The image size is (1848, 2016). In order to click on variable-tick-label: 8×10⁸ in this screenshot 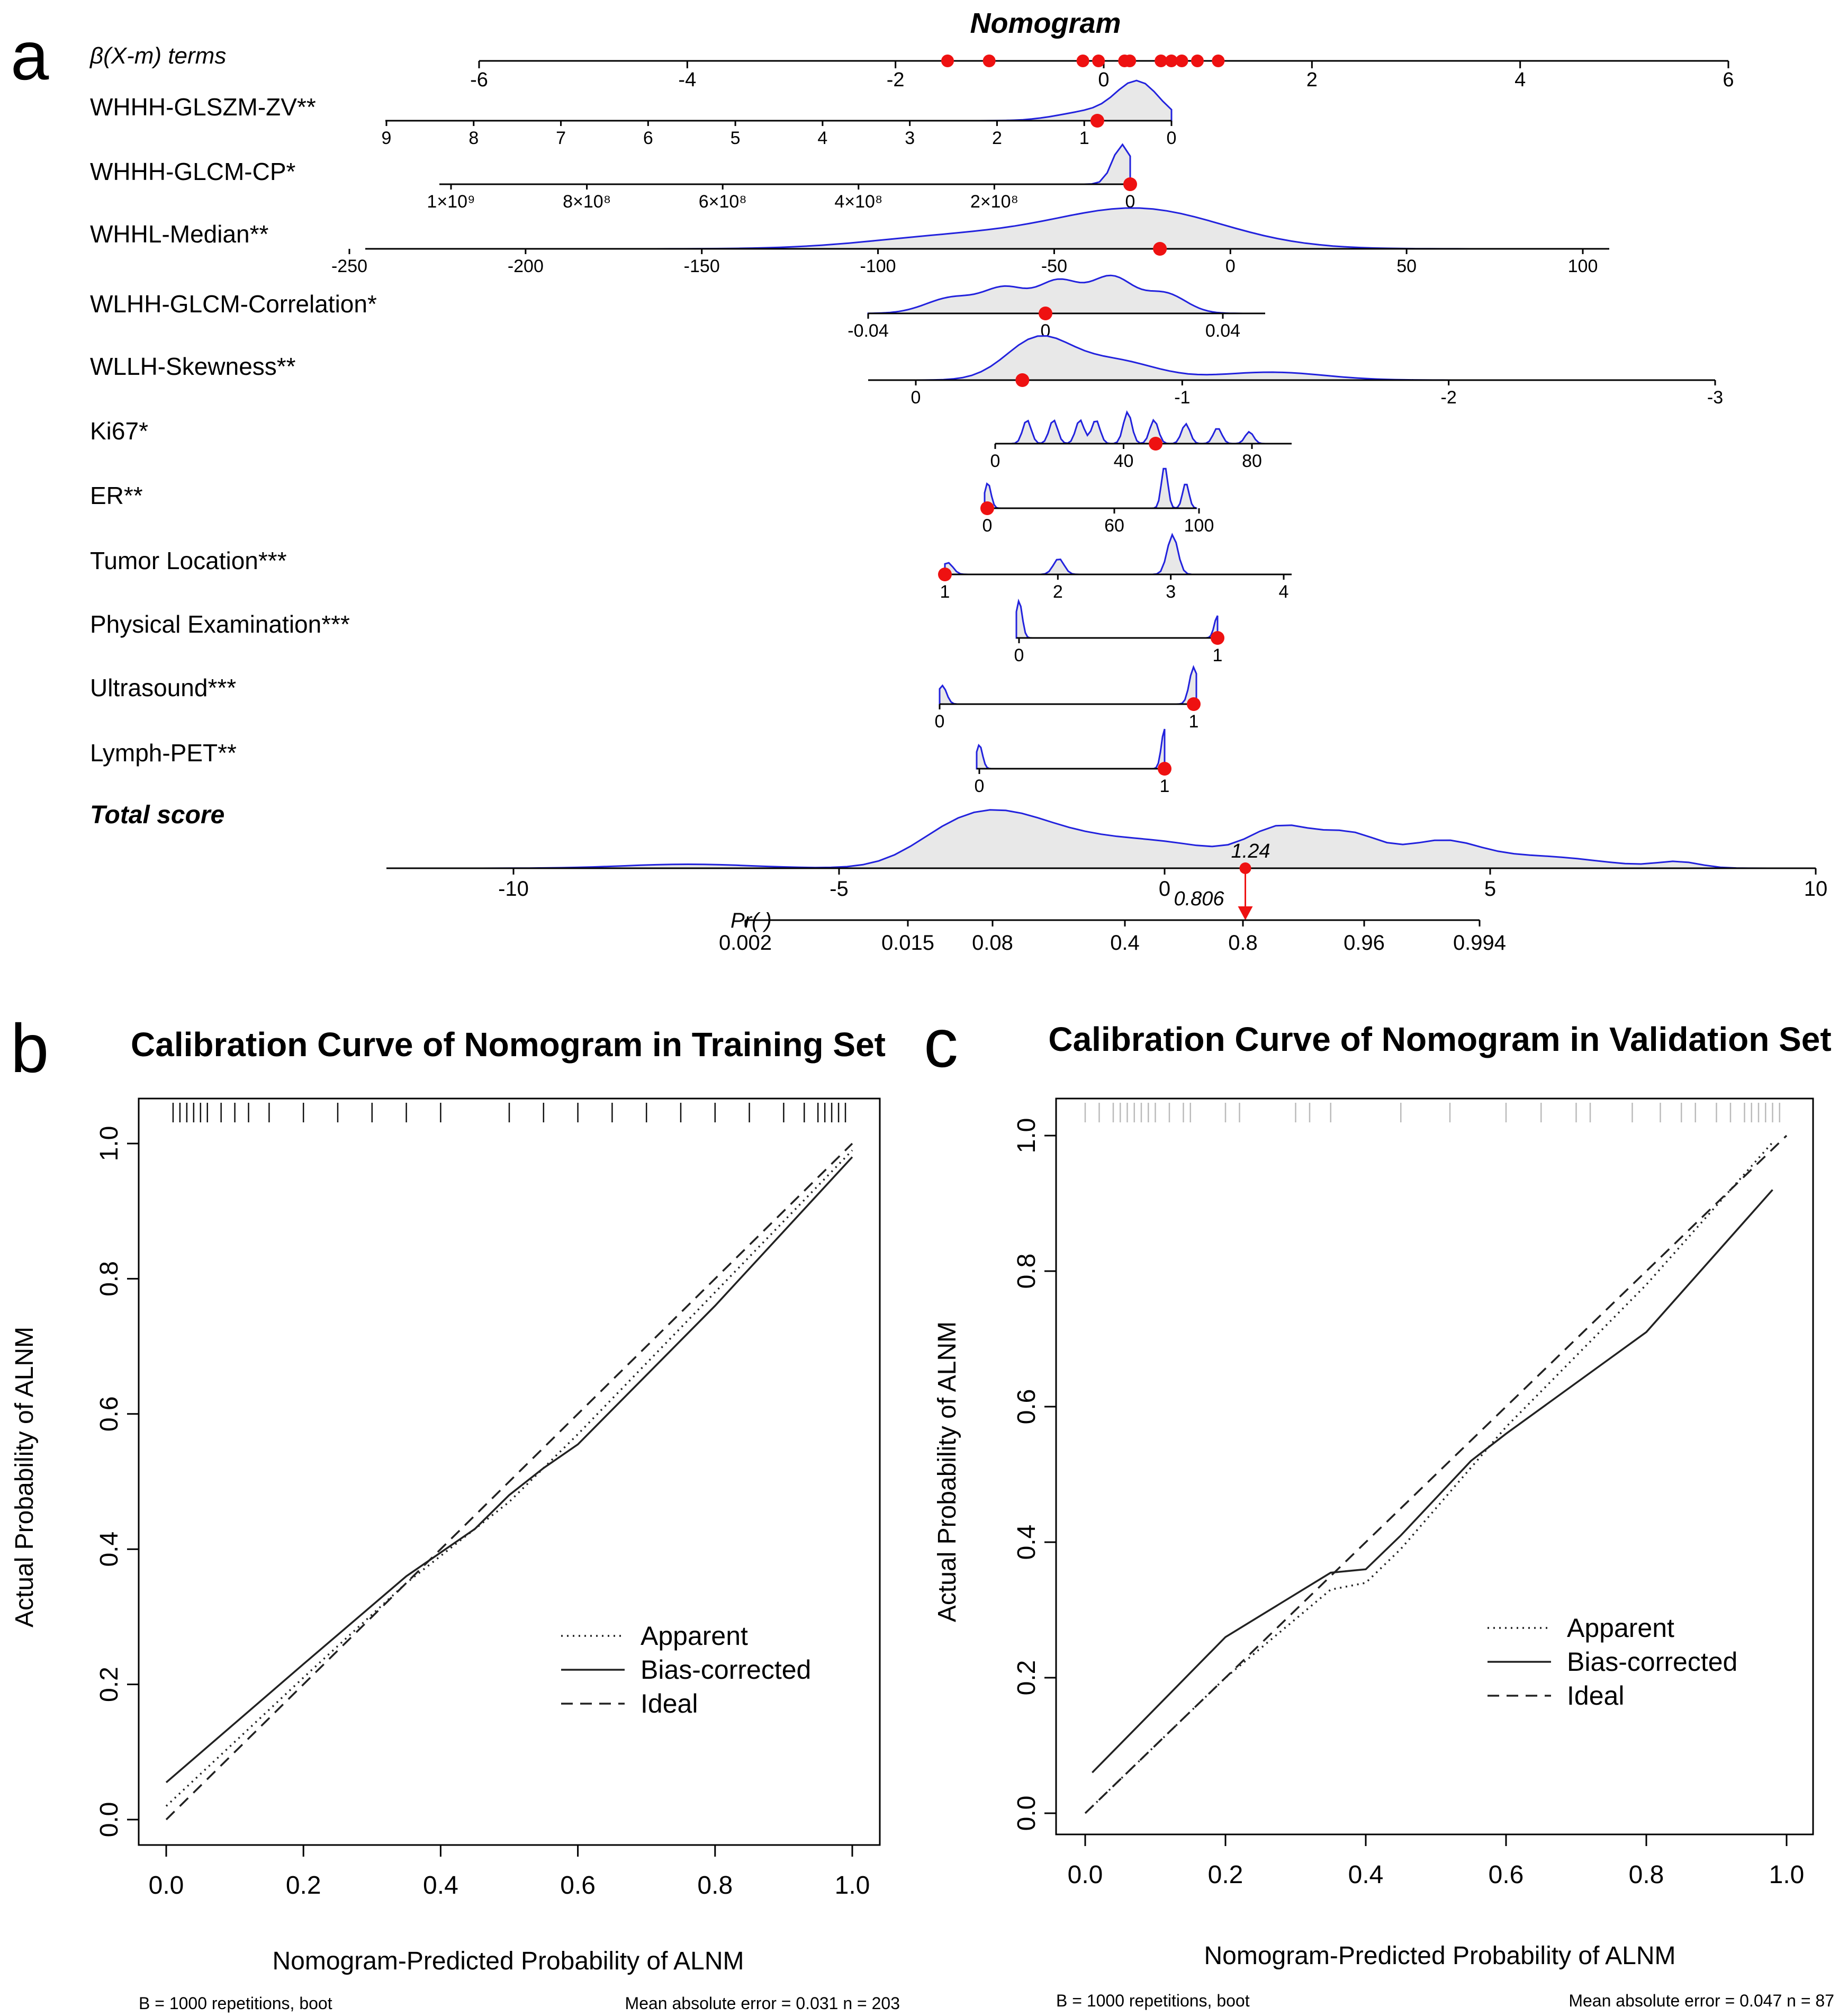, I will do `click(587, 202)`.